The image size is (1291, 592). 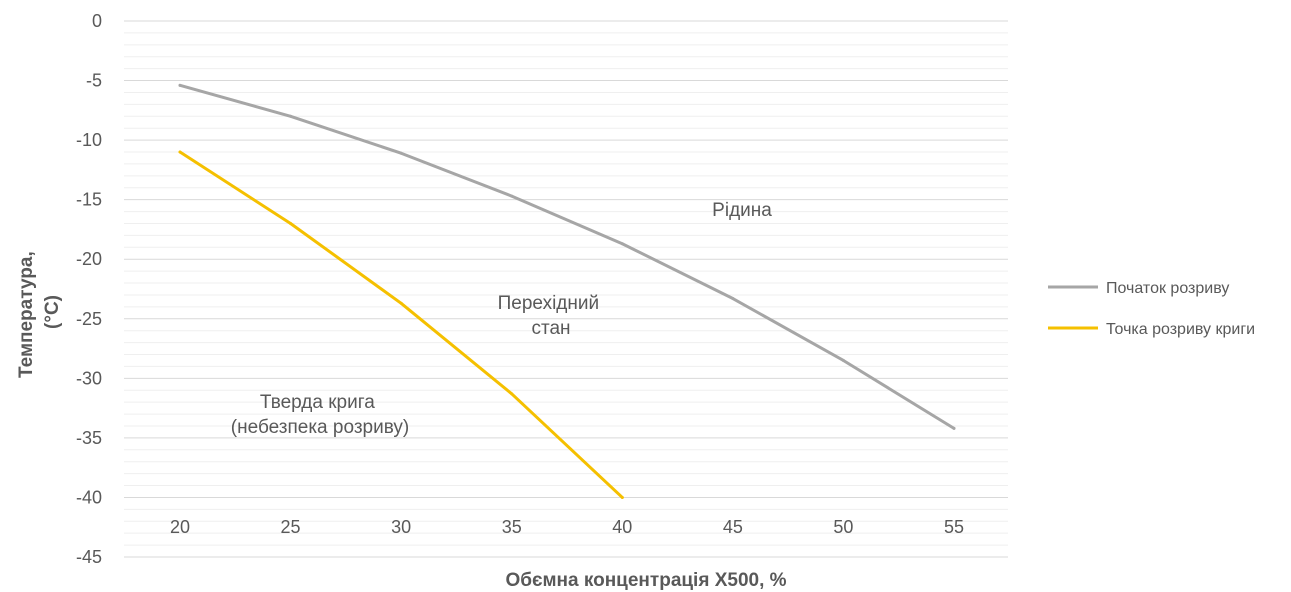 What do you see at coordinates (89, 200) in the screenshot?
I see `y-tick-label: -15` at bounding box center [89, 200].